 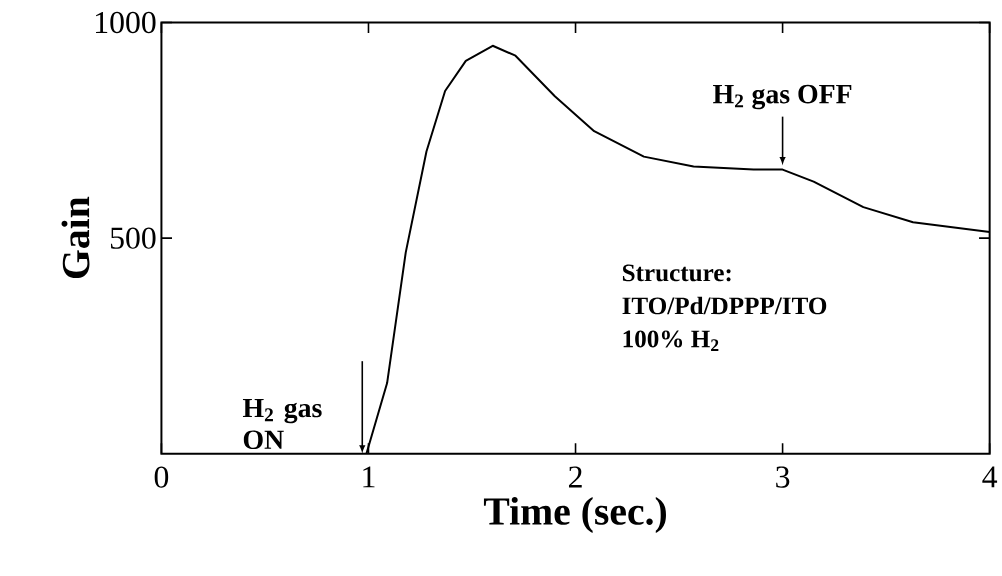 I want to click on annotation: Structure:, so click(x=676, y=273).